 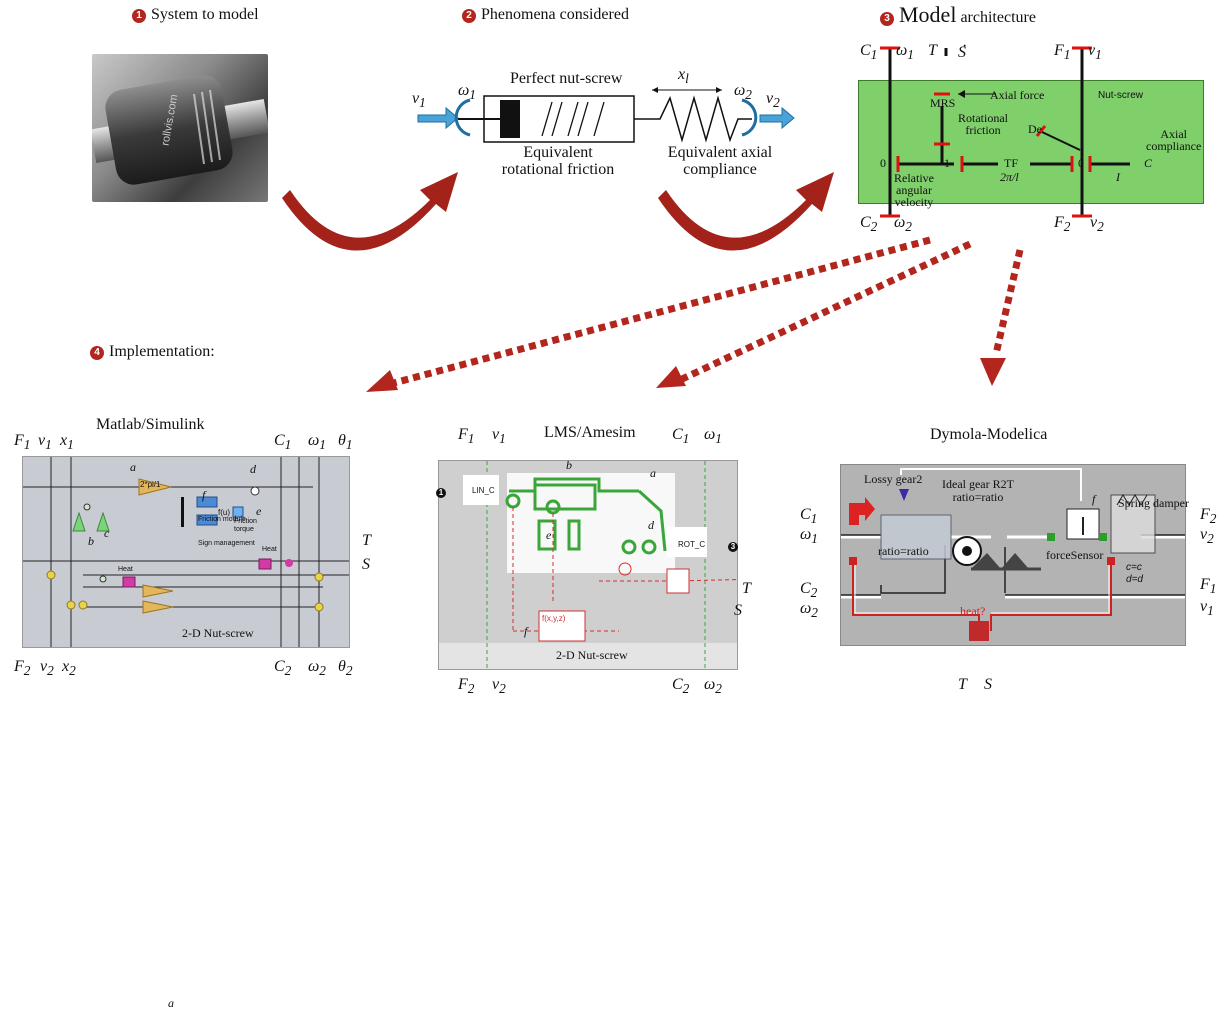 I want to click on sim-b-label: b, so click(x=91, y=541).